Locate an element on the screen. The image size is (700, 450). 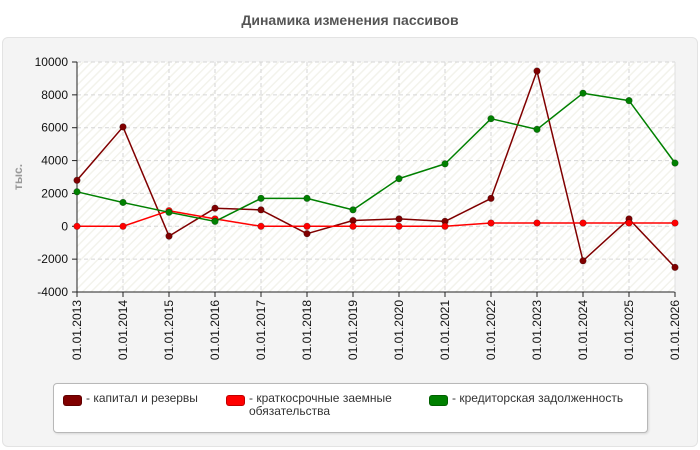
legend-label: - кредиторская задолженность is located at coordinates (538, 398).